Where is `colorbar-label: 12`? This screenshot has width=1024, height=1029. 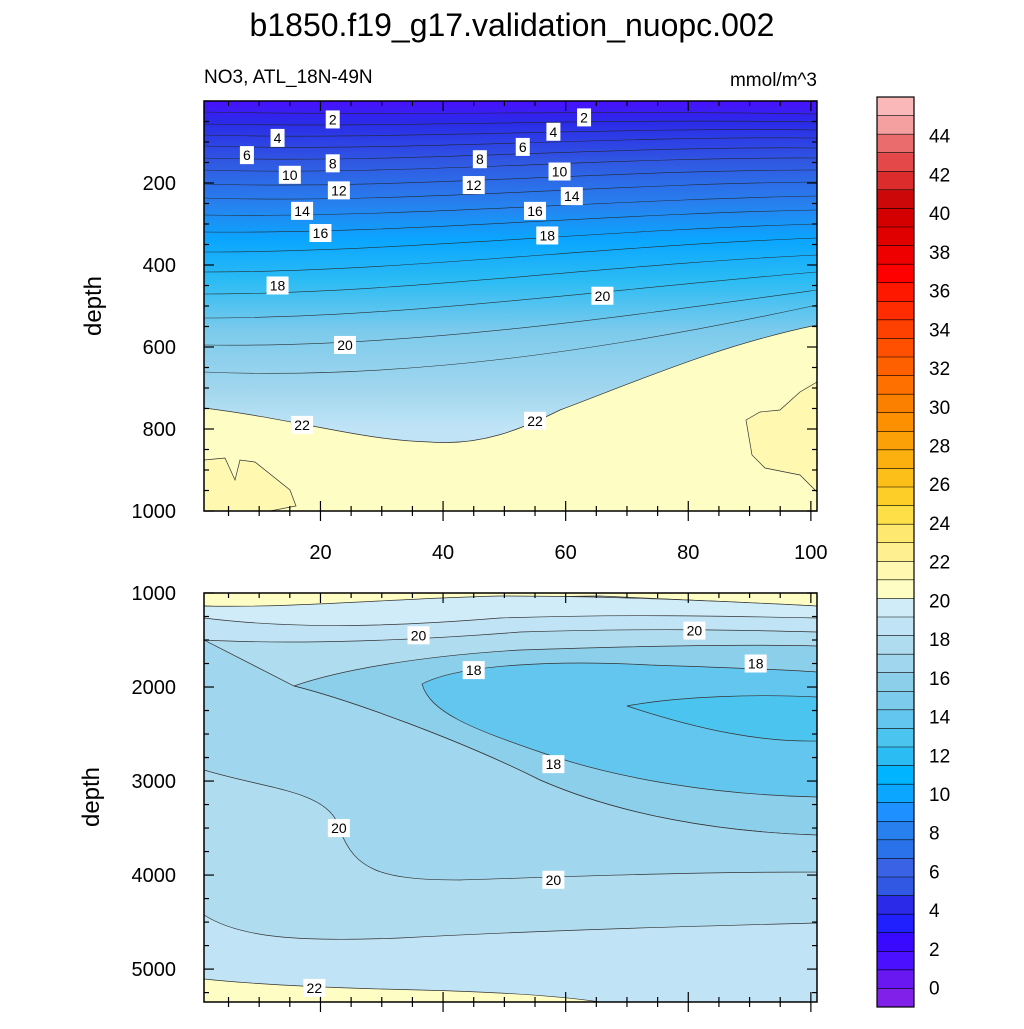
colorbar-label: 12 is located at coordinates (939, 756).